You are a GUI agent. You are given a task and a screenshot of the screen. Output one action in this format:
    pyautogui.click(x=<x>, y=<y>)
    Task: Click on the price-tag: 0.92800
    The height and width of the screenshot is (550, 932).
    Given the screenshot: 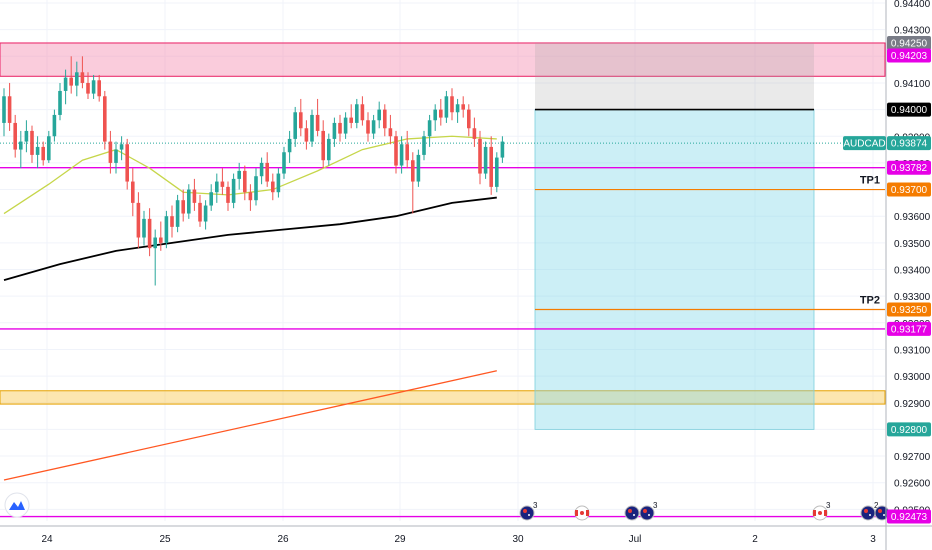 What is the action you would take?
    pyautogui.click(x=909, y=429)
    